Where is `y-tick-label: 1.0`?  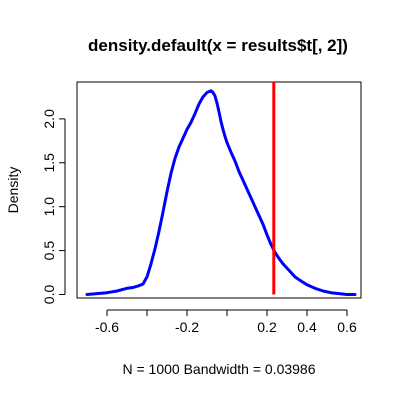
y-tick-label: 1.0 is located at coordinates (49, 207).